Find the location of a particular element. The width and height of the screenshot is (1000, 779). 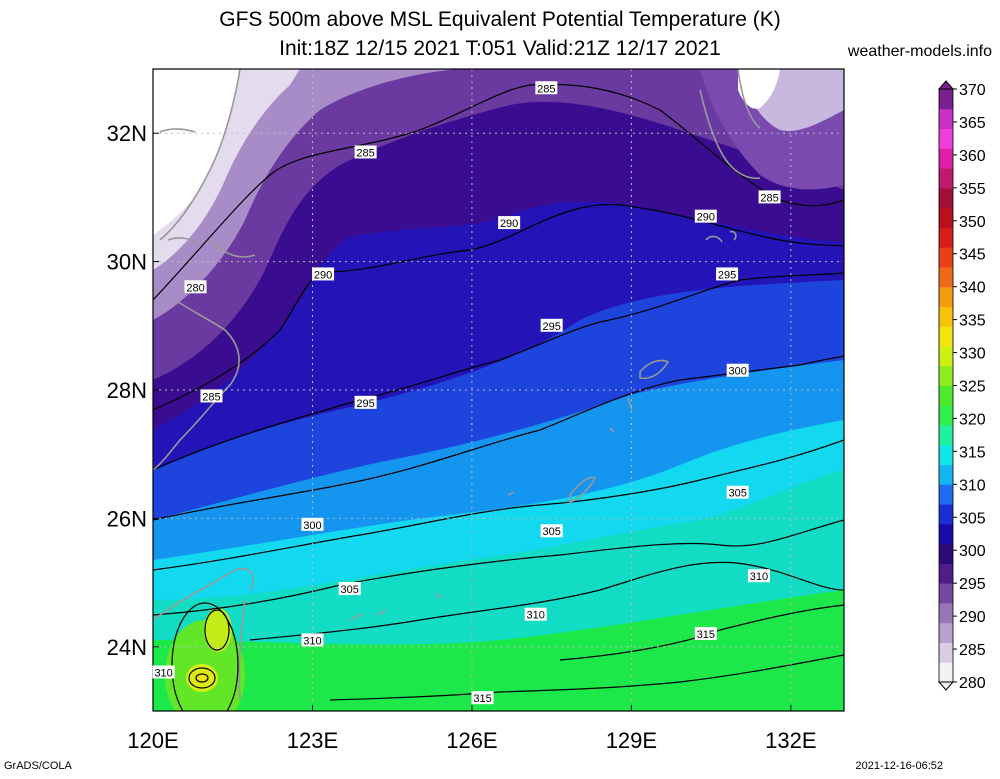

coastline-kyushu is located at coordinates (730, 156).